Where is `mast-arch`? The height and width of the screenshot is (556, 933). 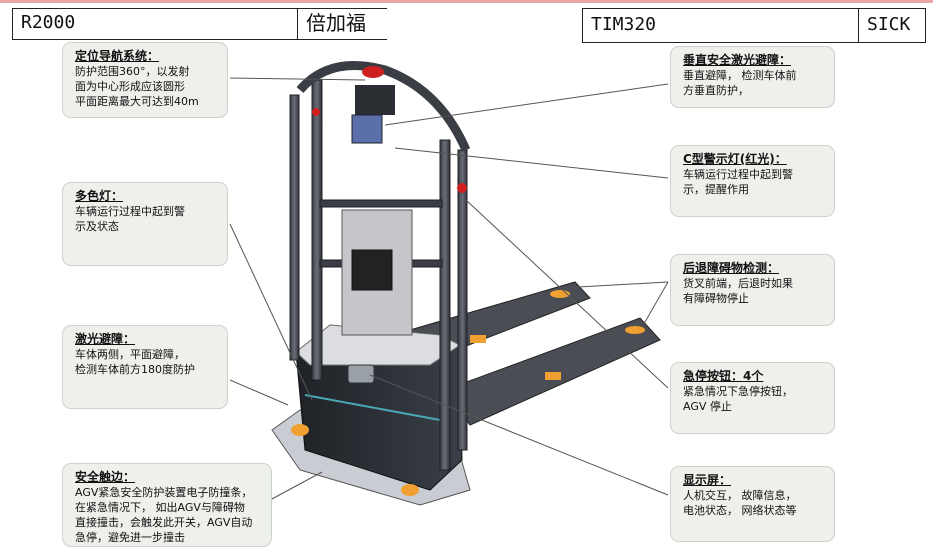
mast-arch is located at coordinates (383, 106).